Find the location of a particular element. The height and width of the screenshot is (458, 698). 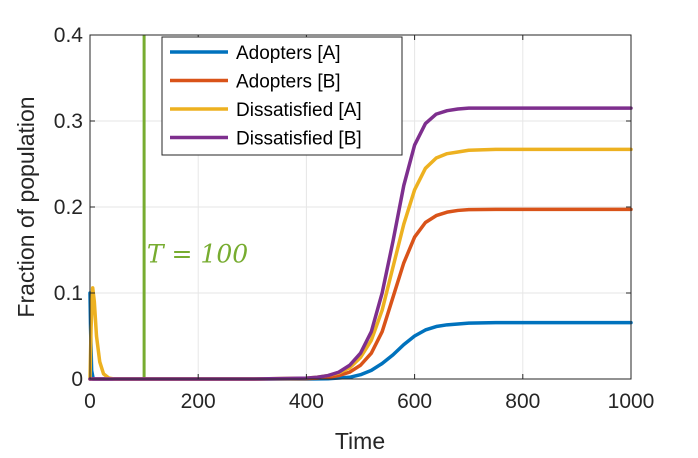

y-axis-label: Fraction of population is located at coordinates (26, 206).